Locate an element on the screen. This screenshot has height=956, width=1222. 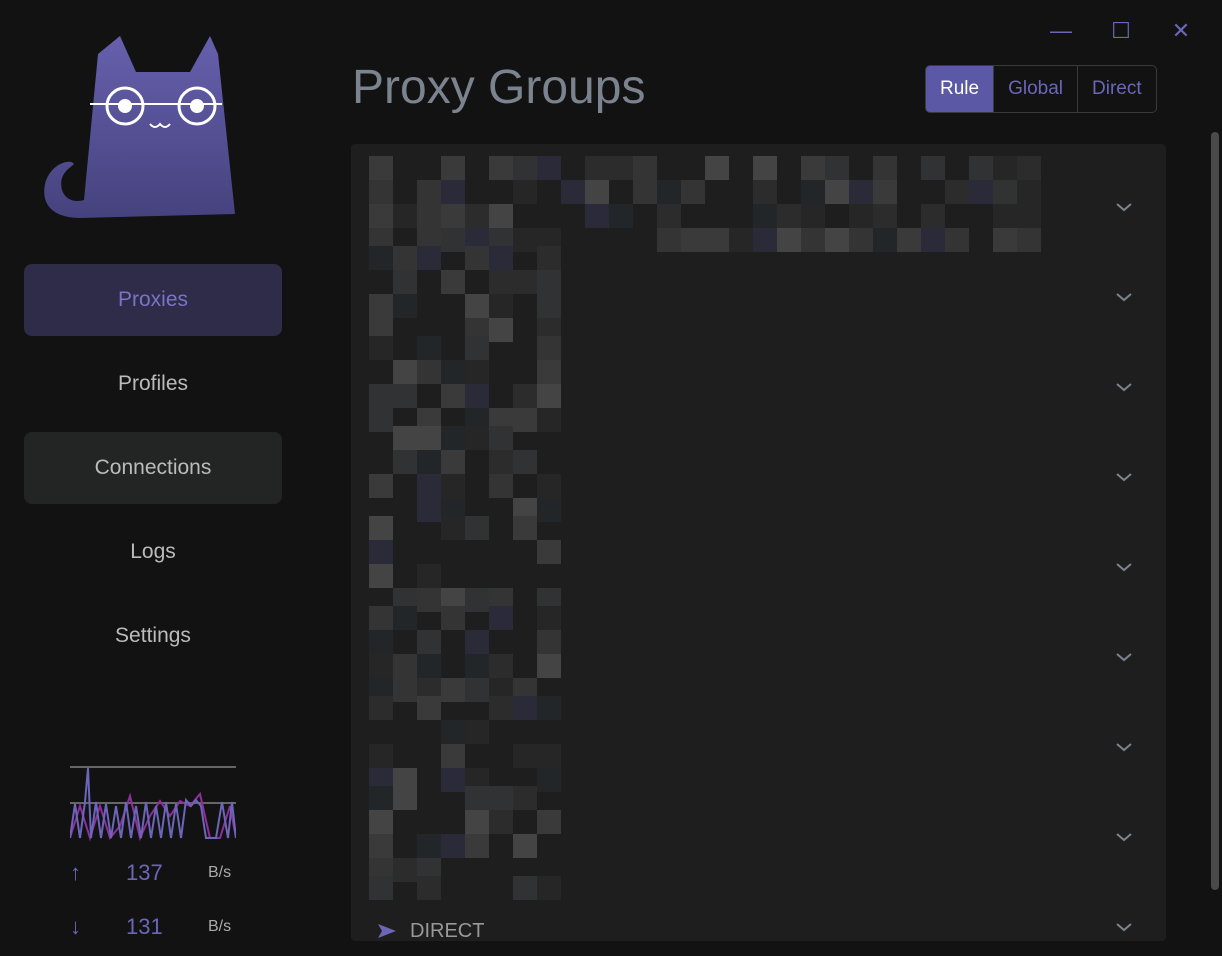
upload-rate: ↑ 137 B/s is located at coordinates (151, 872).